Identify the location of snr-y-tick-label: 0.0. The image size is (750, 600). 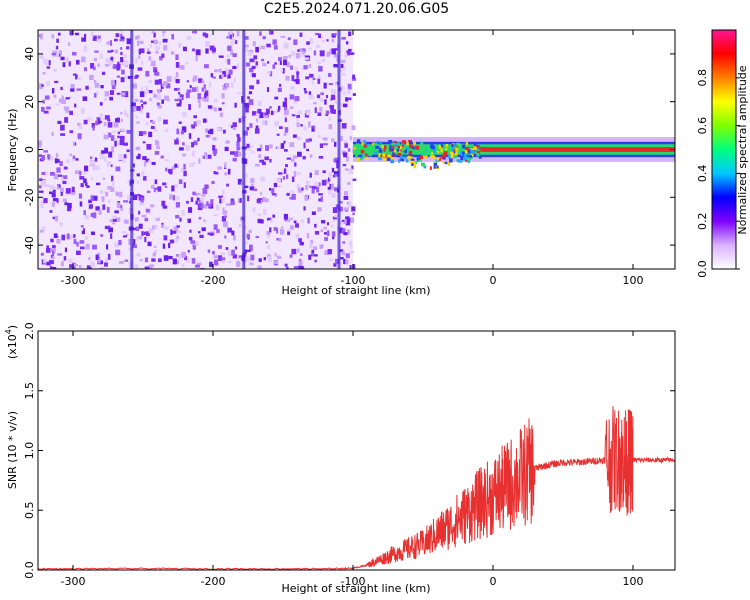
(29, 570).